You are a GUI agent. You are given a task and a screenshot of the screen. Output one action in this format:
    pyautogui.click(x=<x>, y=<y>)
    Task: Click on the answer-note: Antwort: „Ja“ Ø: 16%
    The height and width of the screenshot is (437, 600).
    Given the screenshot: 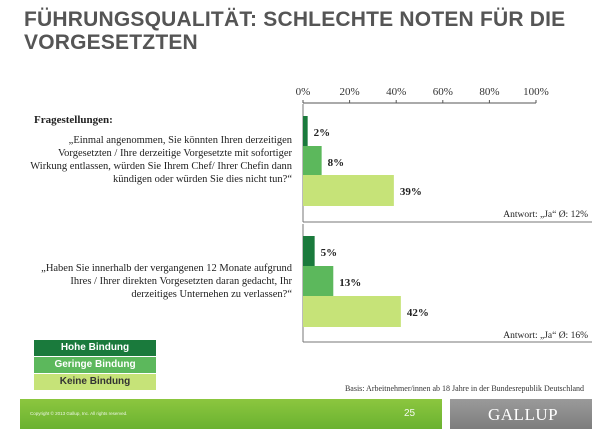 What is the action you would take?
    pyautogui.click(x=545, y=336)
    